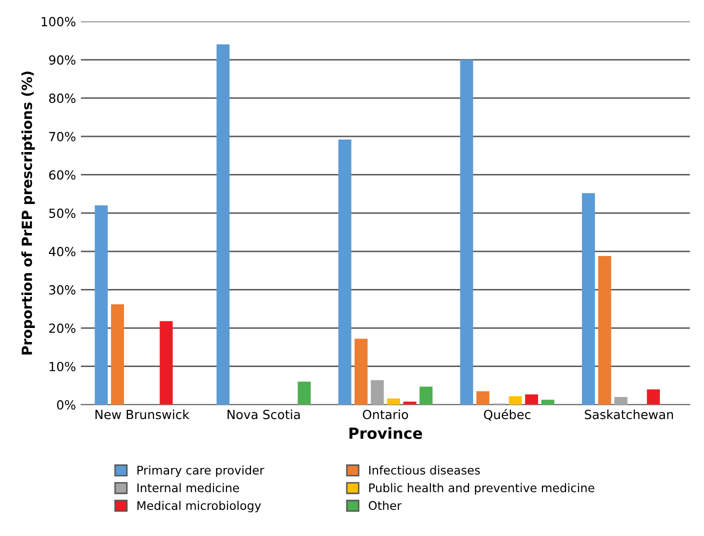  I want to click on x-tick-label: Saskatchewan, so click(628, 415).